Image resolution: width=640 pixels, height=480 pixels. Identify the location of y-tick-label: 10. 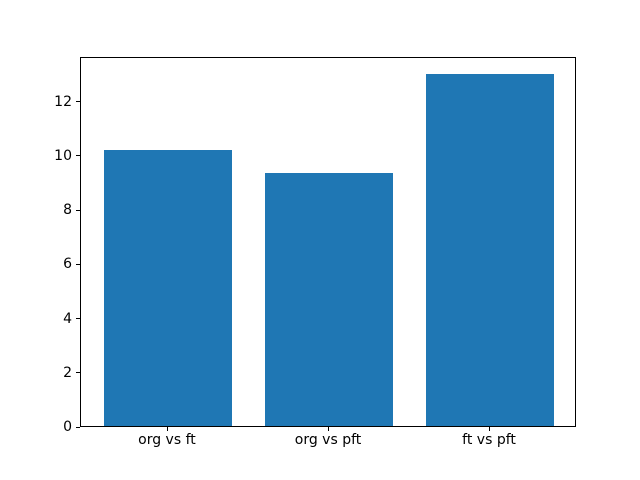
(63, 155).